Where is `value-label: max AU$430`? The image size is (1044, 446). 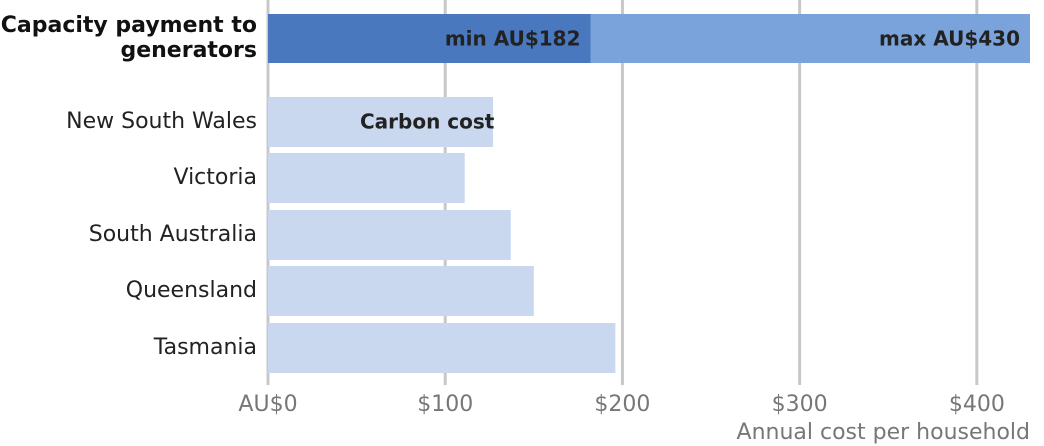
value-label: max AU$430 is located at coordinates (949, 39).